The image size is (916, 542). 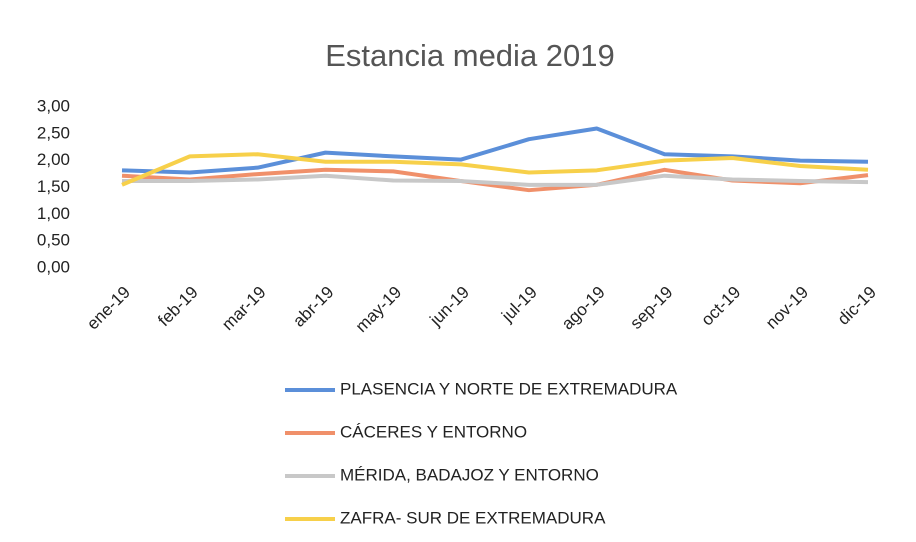 What do you see at coordinates (583, 308) in the screenshot?
I see `x-tick-label: ago-19` at bounding box center [583, 308].